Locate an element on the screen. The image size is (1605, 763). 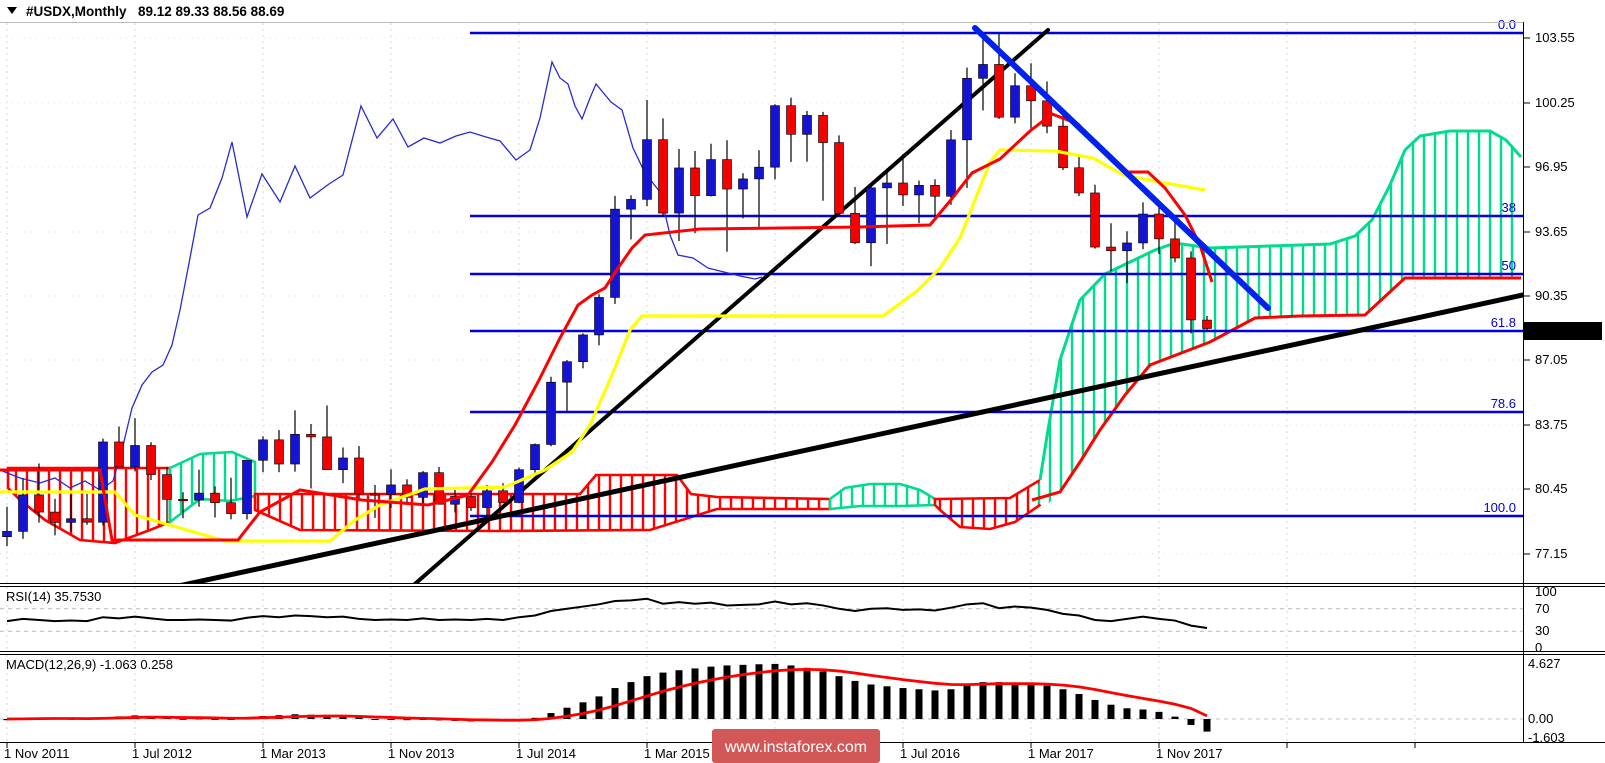
time-tick-label: 1 Nov 2017 is located at coordinates (1189, 753).